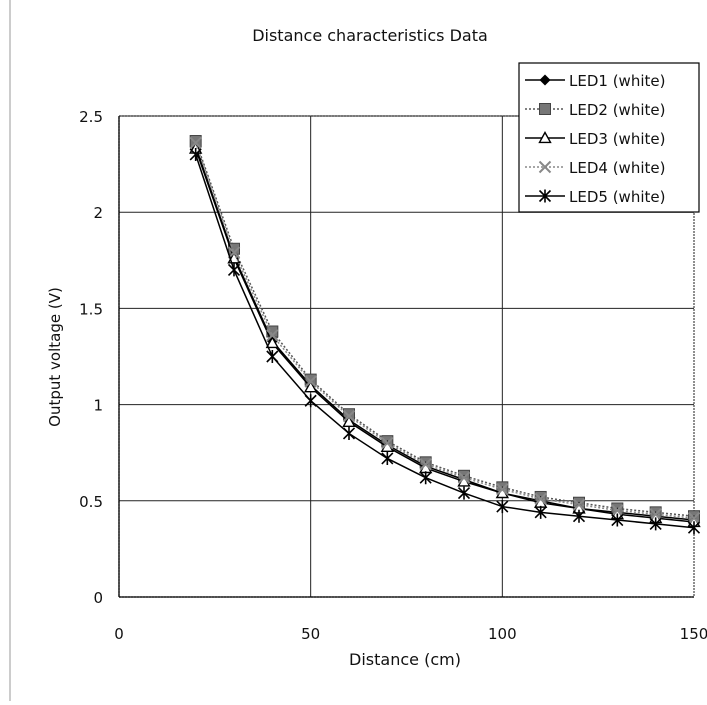 The height and width of the screenshot is (705, 707). What do you see at coordinates (617, 110) in the screenshot?
I see `legend-label: LED2 (white)` at bounding box center [617, 110].